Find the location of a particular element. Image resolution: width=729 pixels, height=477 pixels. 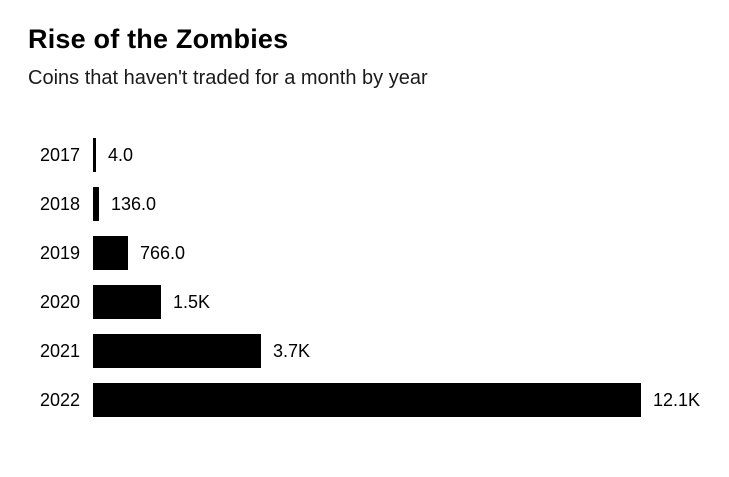

value-label: 4.0 is located at coordinates (121, 154).